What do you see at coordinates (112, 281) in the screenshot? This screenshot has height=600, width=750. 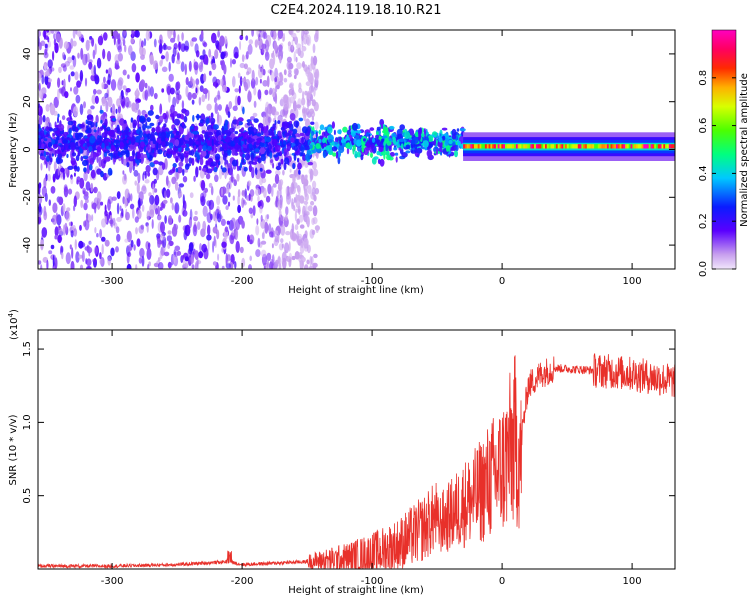 I see `x-tick-label: -300` at bounding box center [112, 281].